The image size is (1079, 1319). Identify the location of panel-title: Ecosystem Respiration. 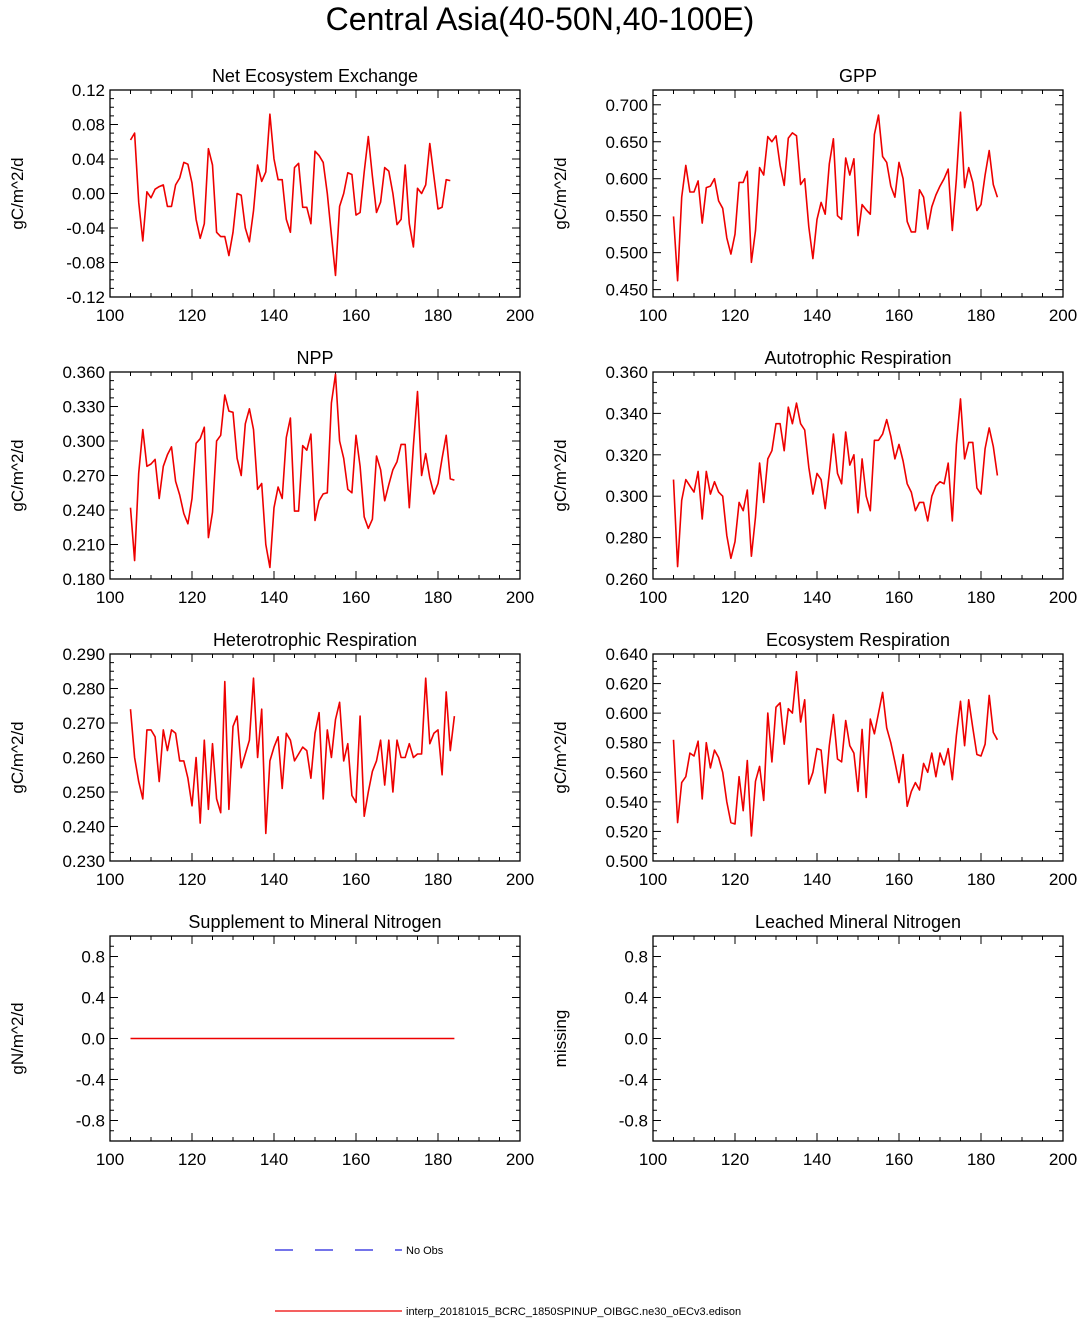
(858, 640).